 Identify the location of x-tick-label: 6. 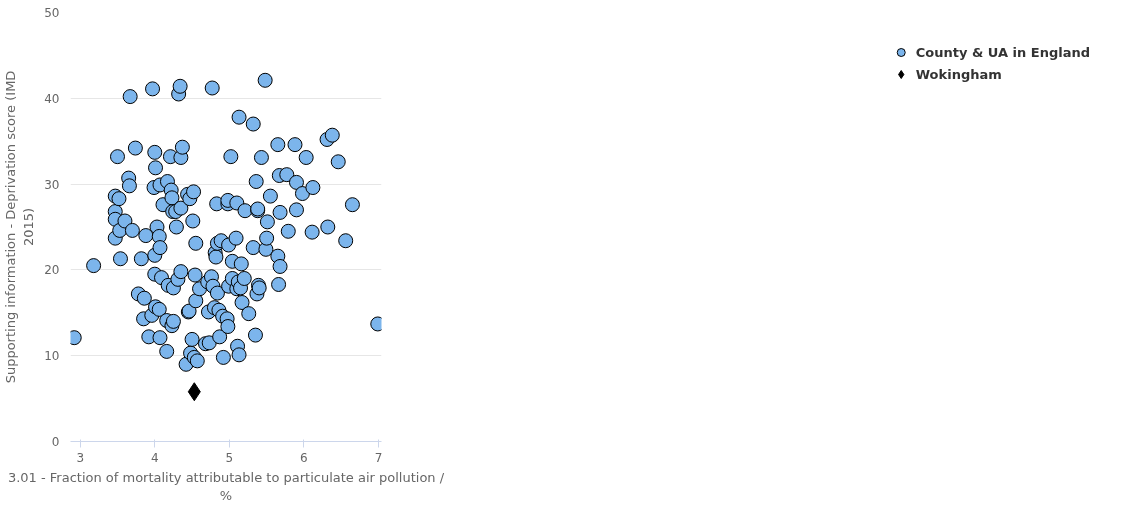
(304, 457).